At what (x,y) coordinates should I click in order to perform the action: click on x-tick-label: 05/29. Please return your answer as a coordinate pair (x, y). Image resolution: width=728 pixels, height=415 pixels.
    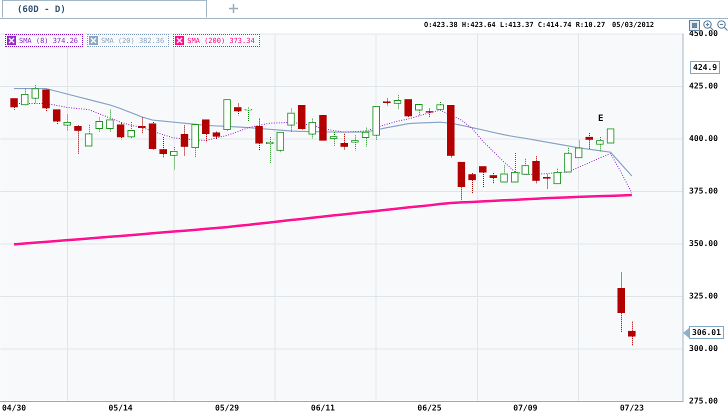
    Looking at the image, I should click on (227, 407).